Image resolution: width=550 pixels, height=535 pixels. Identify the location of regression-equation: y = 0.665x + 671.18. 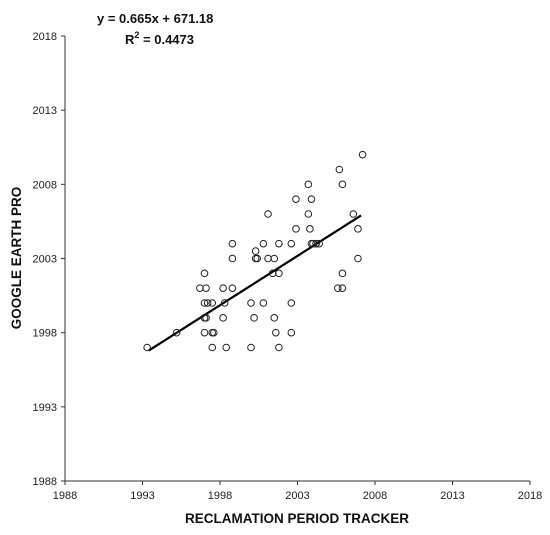
(155, 18).